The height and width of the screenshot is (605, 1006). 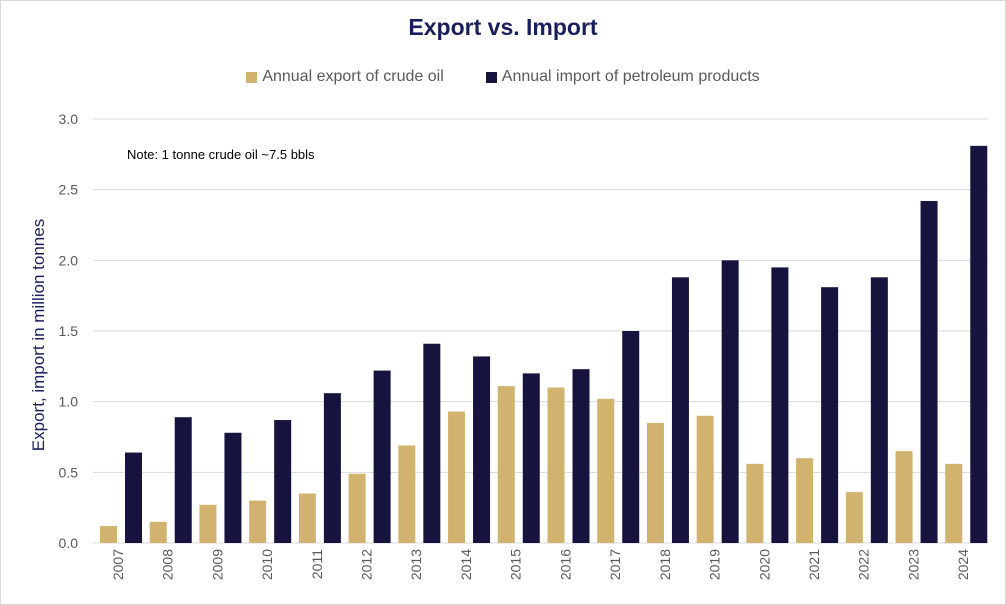 What do you see at coordinates (805, 500) in the screenshot?
I see `bar-export-2021` at bounding box center [805, 500].